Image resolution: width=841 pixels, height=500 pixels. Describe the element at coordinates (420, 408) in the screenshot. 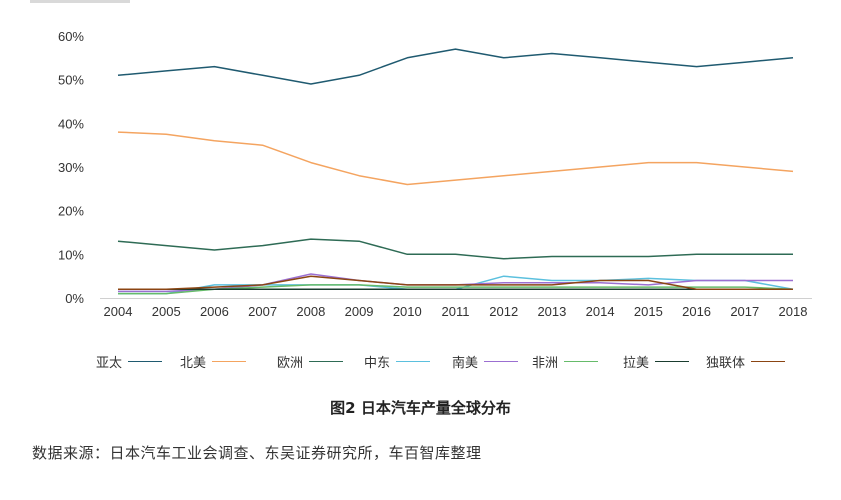

I see `figure-caption: 图2 日本汽车产量全球分布` at that location.